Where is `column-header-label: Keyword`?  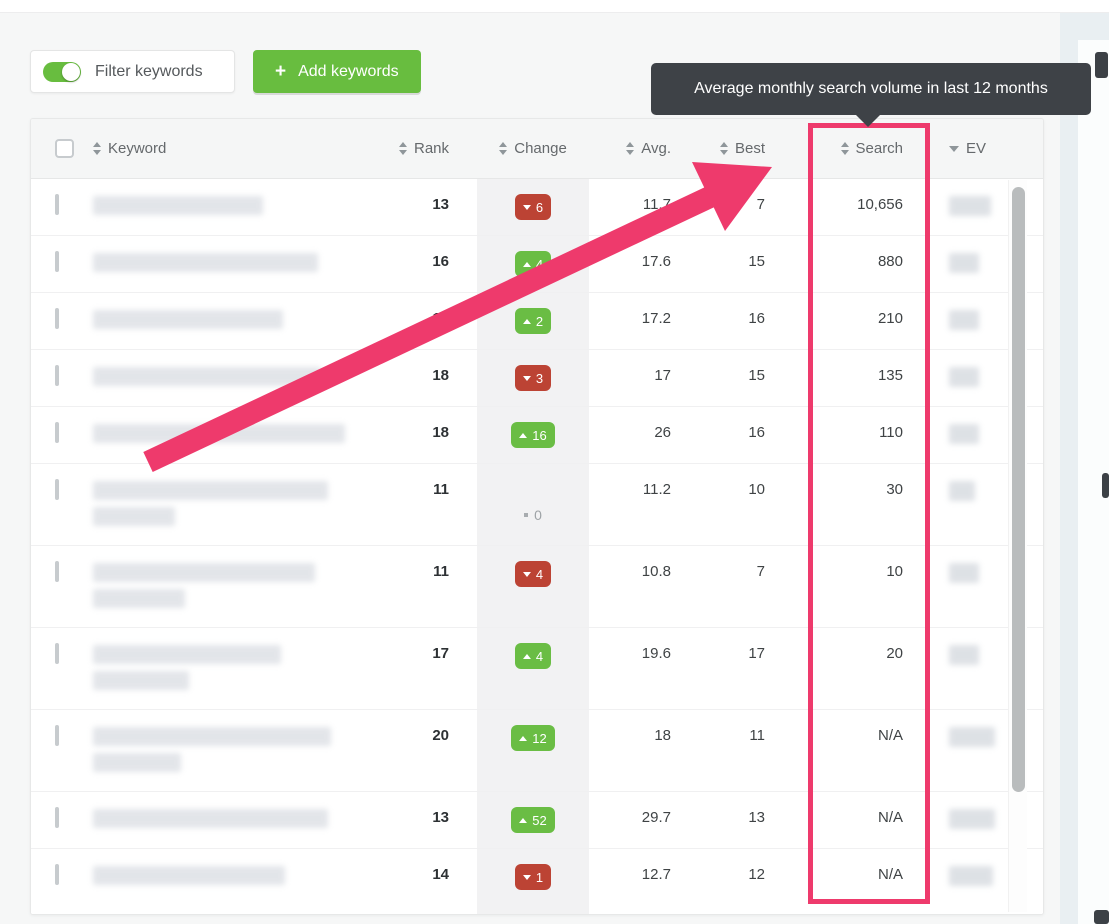 column-header-label: Keyword is located at coordinates (137, 148).